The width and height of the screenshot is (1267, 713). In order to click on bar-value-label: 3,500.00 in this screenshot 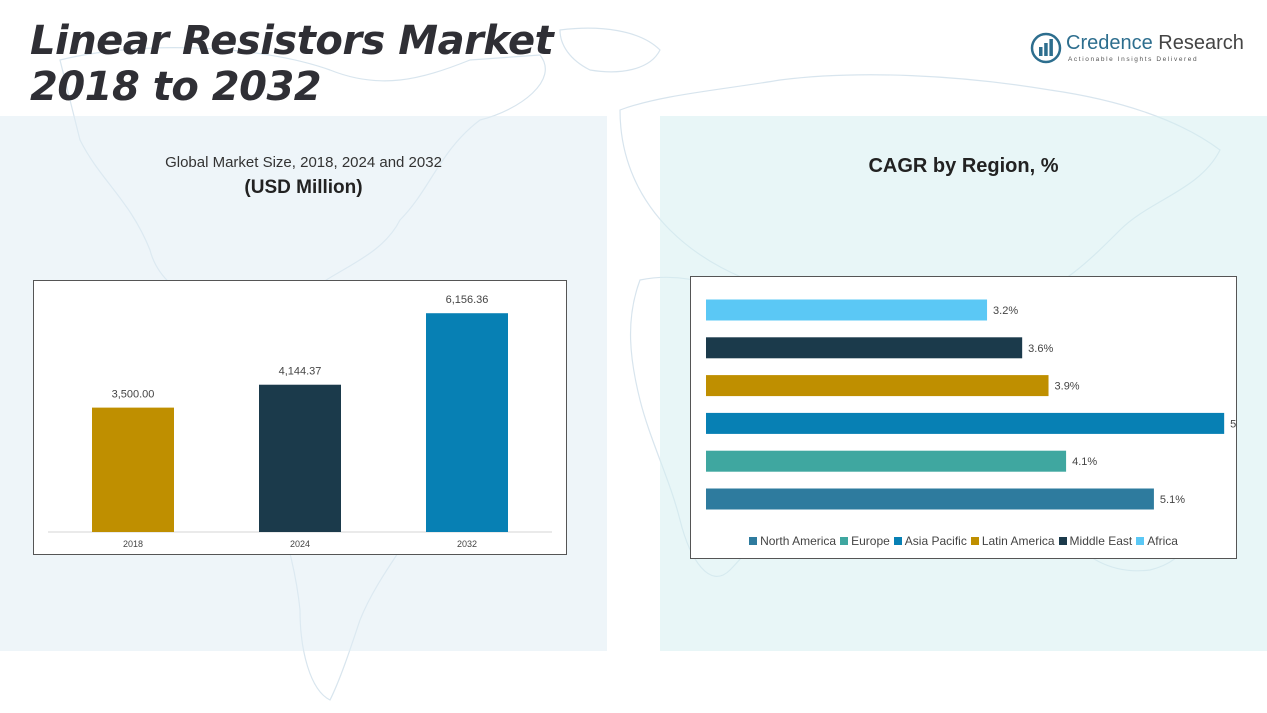, I will do `click(133, 395)`.